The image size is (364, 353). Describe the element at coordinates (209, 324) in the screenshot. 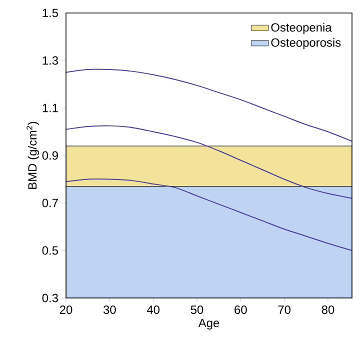

I see `x-axis-title: Age` at that location.